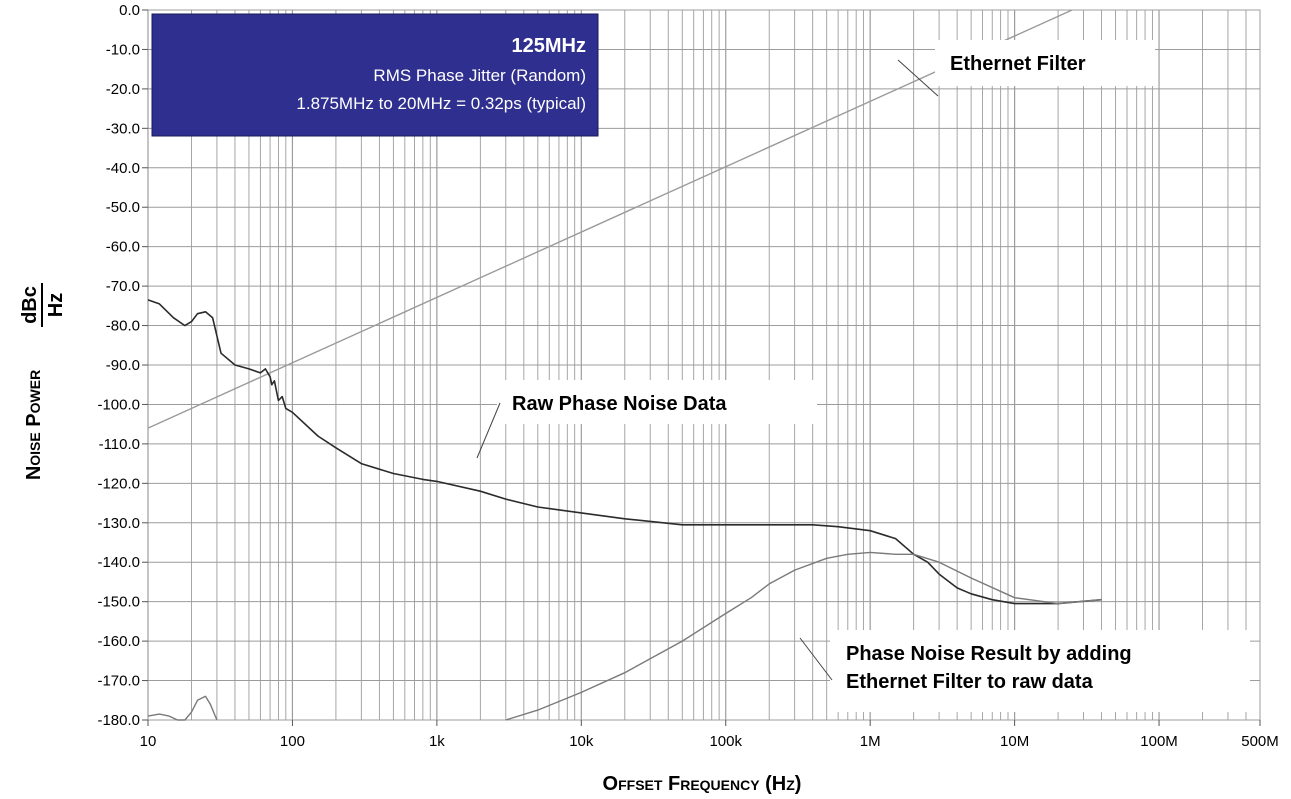  I want to click on annotation-ethernet-filter-box, so click(1045, 63).